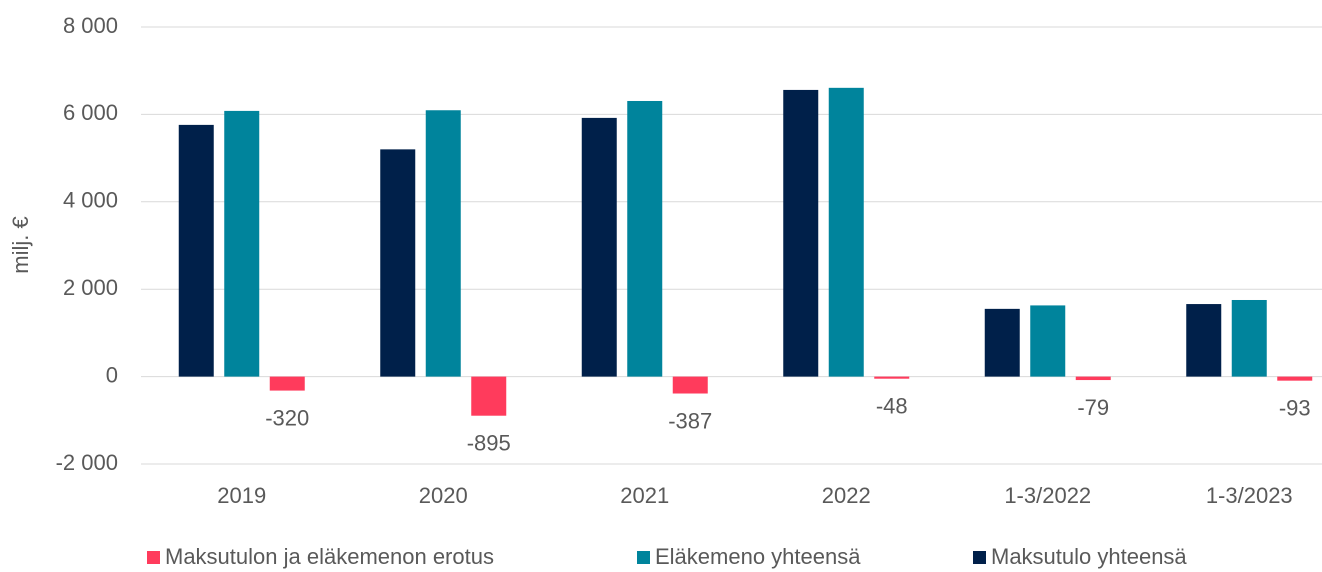 The image size is (1322, 572). Describe the element at coordinates (287, 417) in the screenshot. I see `data-label: -320` at that location.